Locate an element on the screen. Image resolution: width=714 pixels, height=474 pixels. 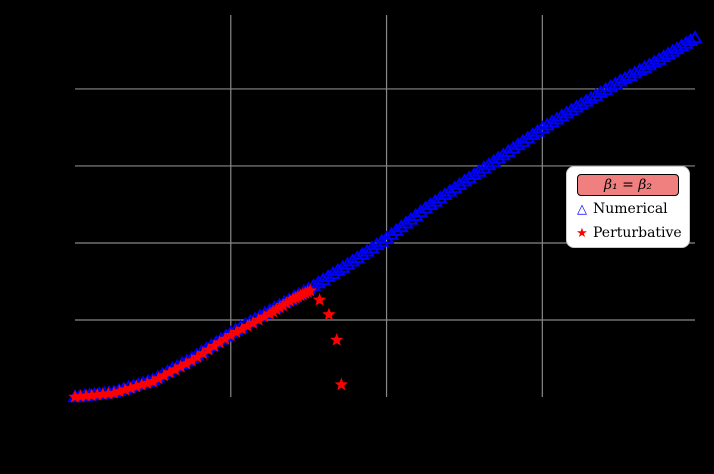
legend-label-numerical: Numerical is located at coordinates (630, 209).